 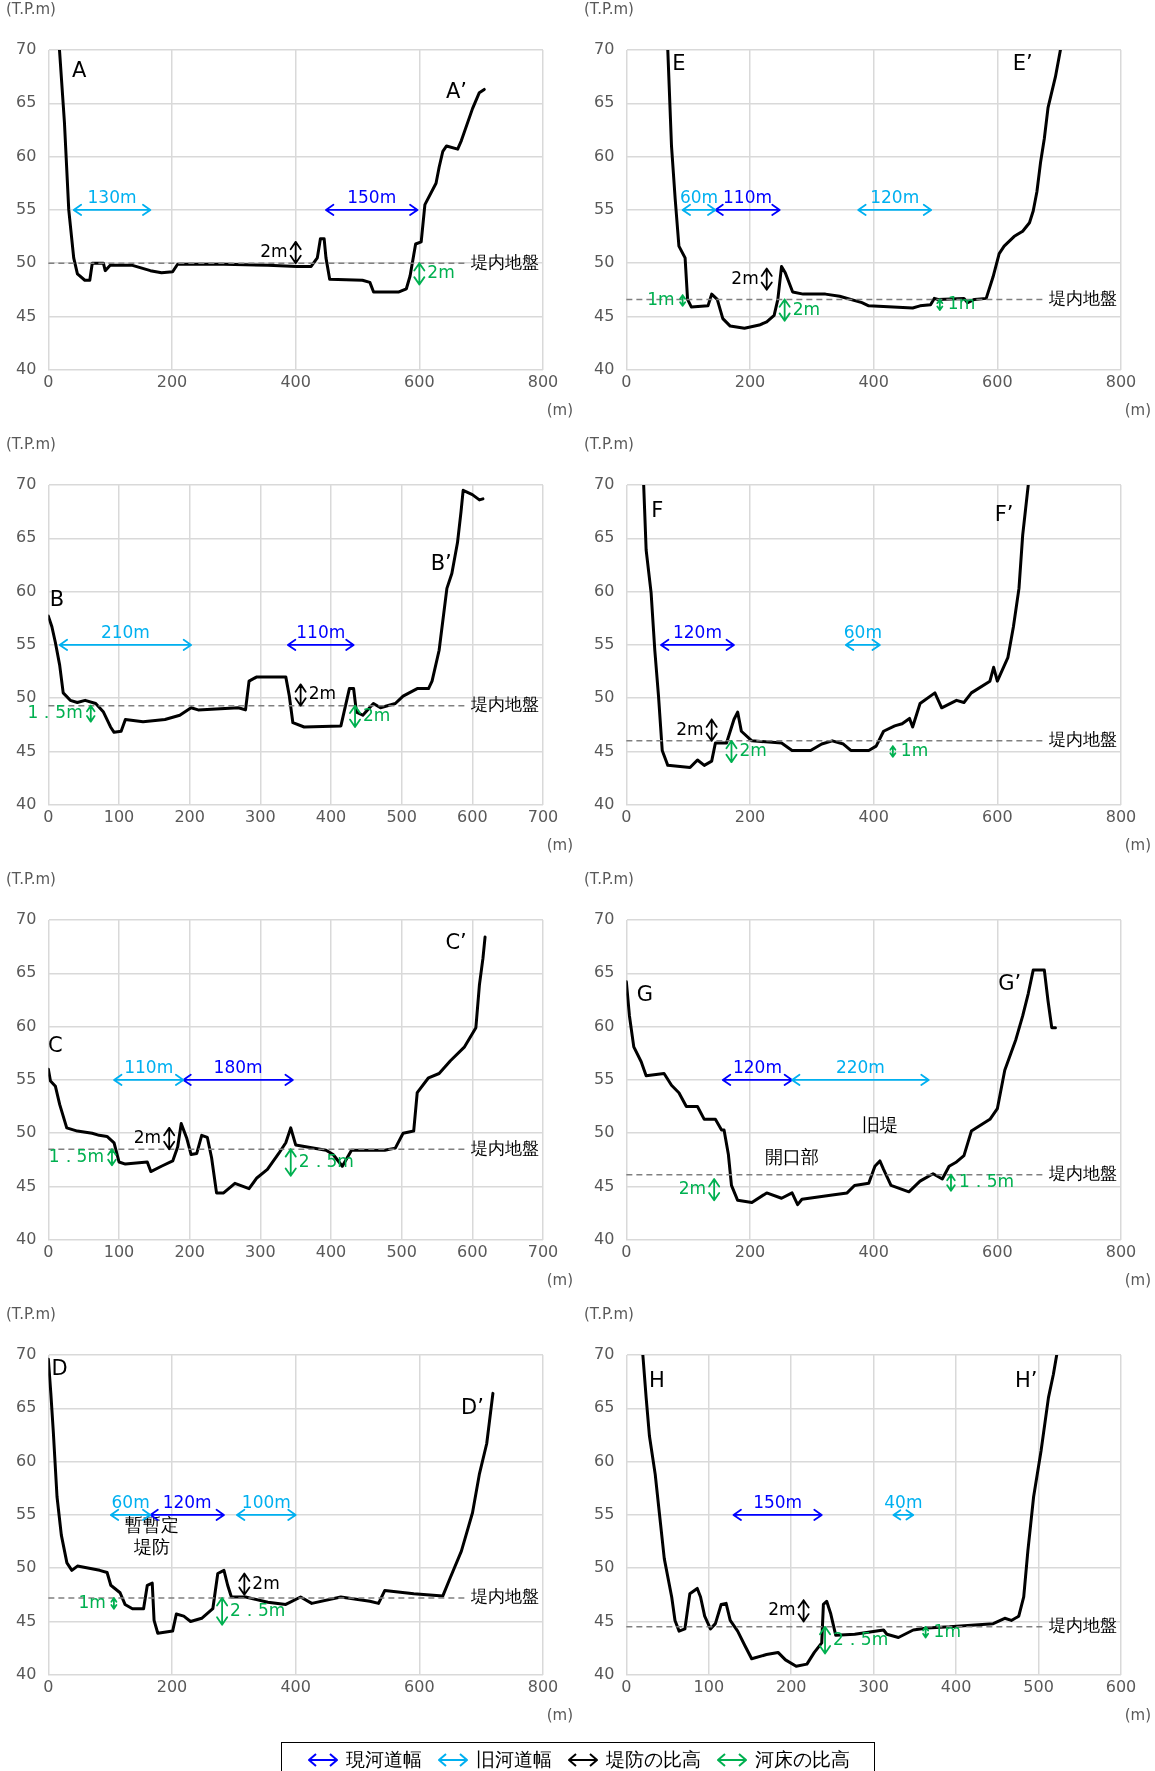 What do you see at coordinates (802, 1759) in the screenshot?
I see `text: 河床の比高` at bounding box center [802, 1759].